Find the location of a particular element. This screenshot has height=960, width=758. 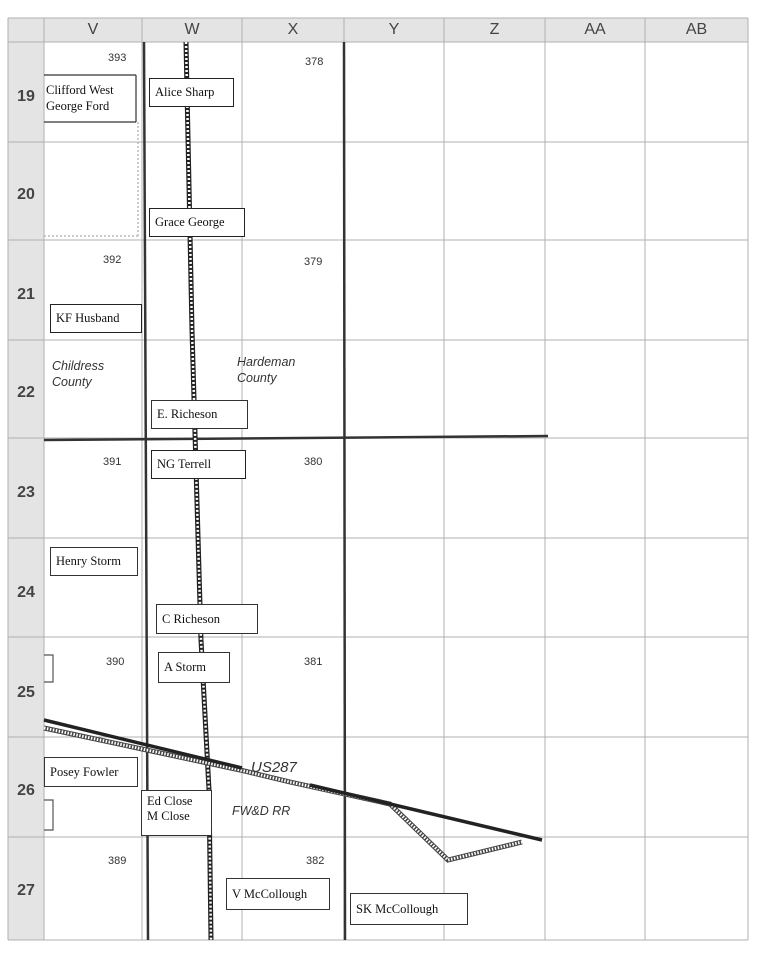

section-number: 380 is located at coordinates (313, 462).